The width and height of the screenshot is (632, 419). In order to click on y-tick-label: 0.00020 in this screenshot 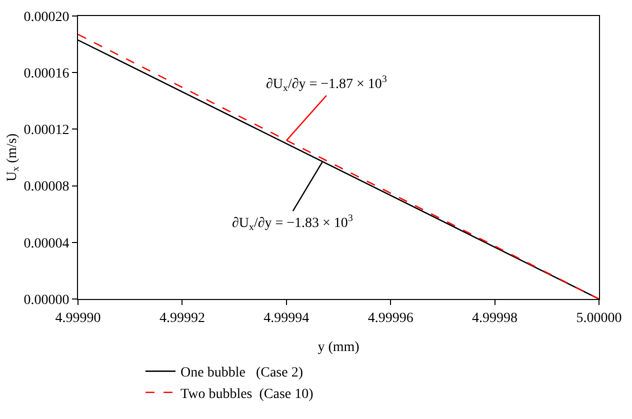, I will do `click(47, 17)`.